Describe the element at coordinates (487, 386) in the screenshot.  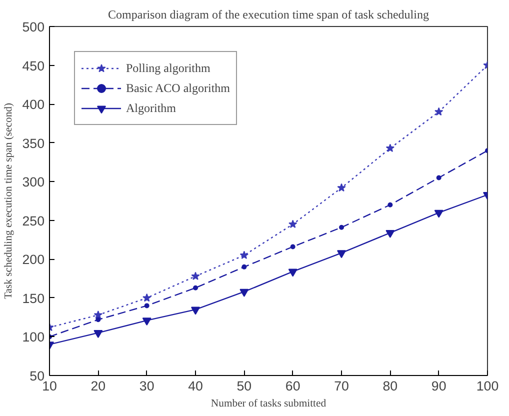
I see `x-tick-label: 100` at that location.